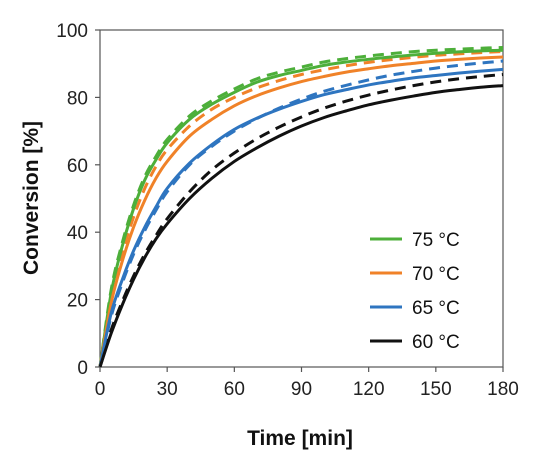 The image size is (550, 461). What do you see at coordinates (77, 233) in the screenshot?
I see `y-tick-label: 40` at bounding box center [77, 233].